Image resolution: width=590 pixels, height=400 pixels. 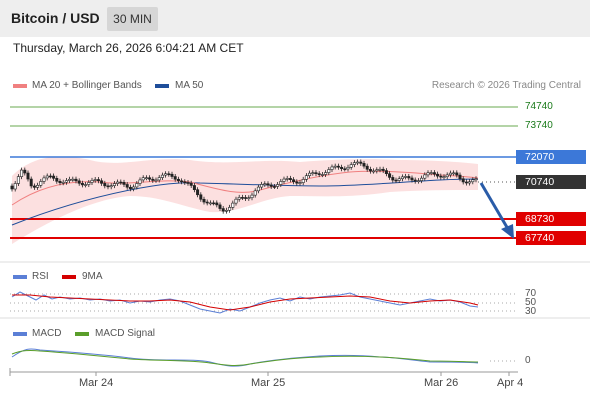 What do you see at coordinates (132, 19) in the screenshot?
I see `timeframe-button: 30 MIN` at bounding box center [132, 19].